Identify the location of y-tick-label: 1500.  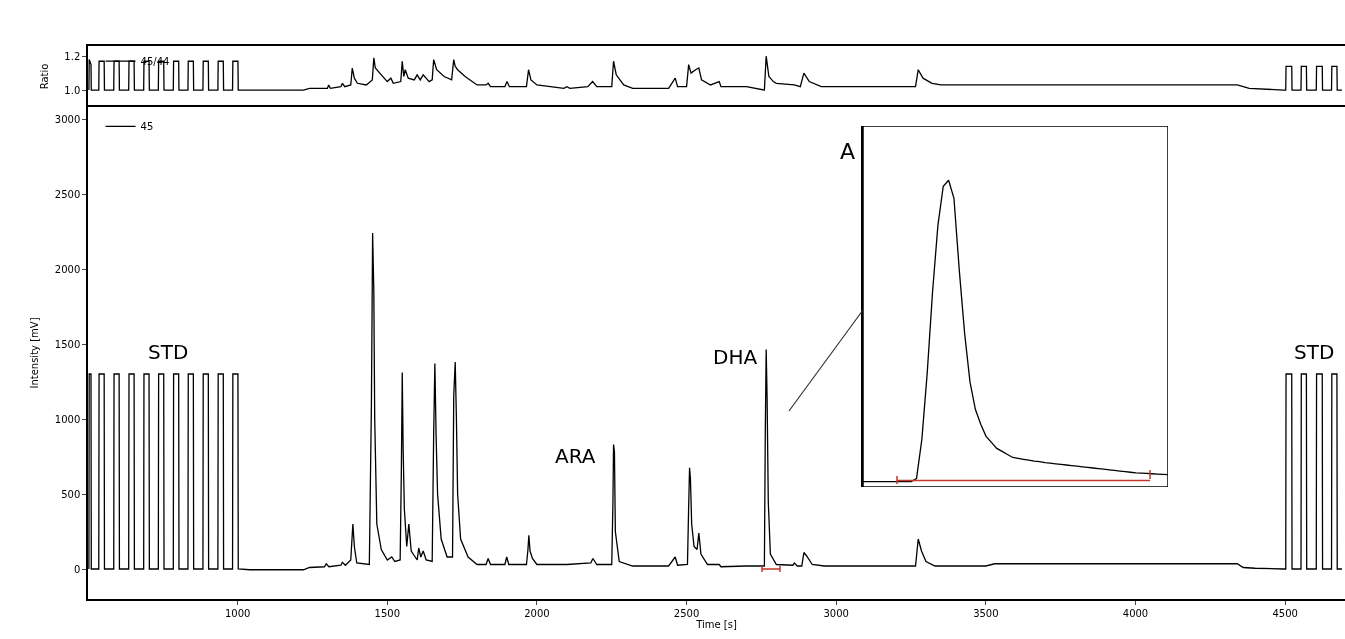
(67, 344).